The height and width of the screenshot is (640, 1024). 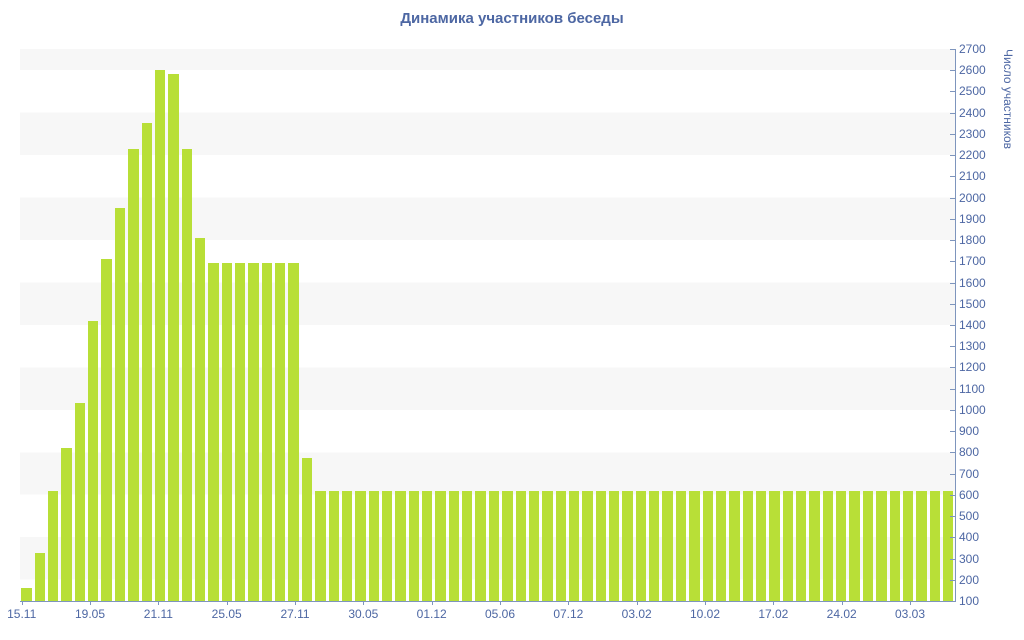 I want to click on y-tick-label: 2000, so click(x=972, y=197).